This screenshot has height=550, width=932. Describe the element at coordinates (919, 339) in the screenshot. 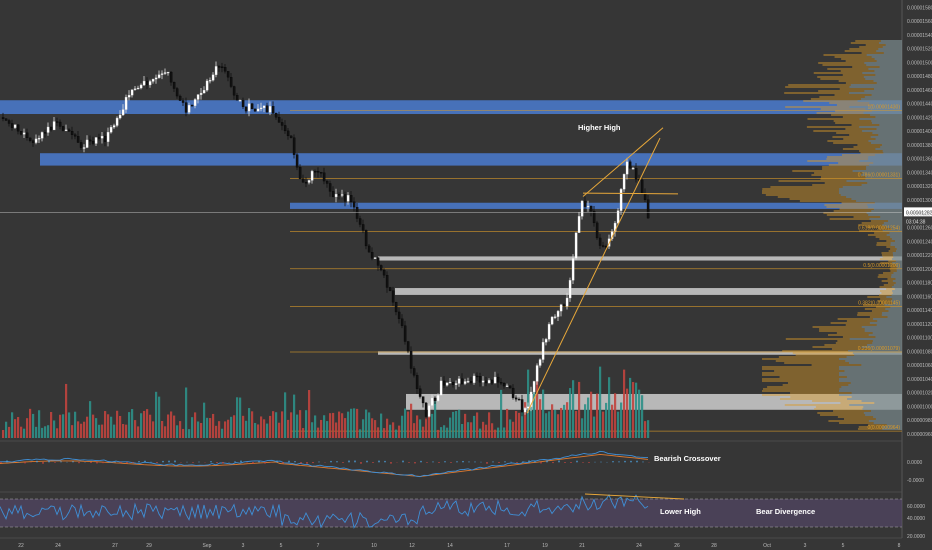

I see `price-tick-label: 0.00001100` at that location.